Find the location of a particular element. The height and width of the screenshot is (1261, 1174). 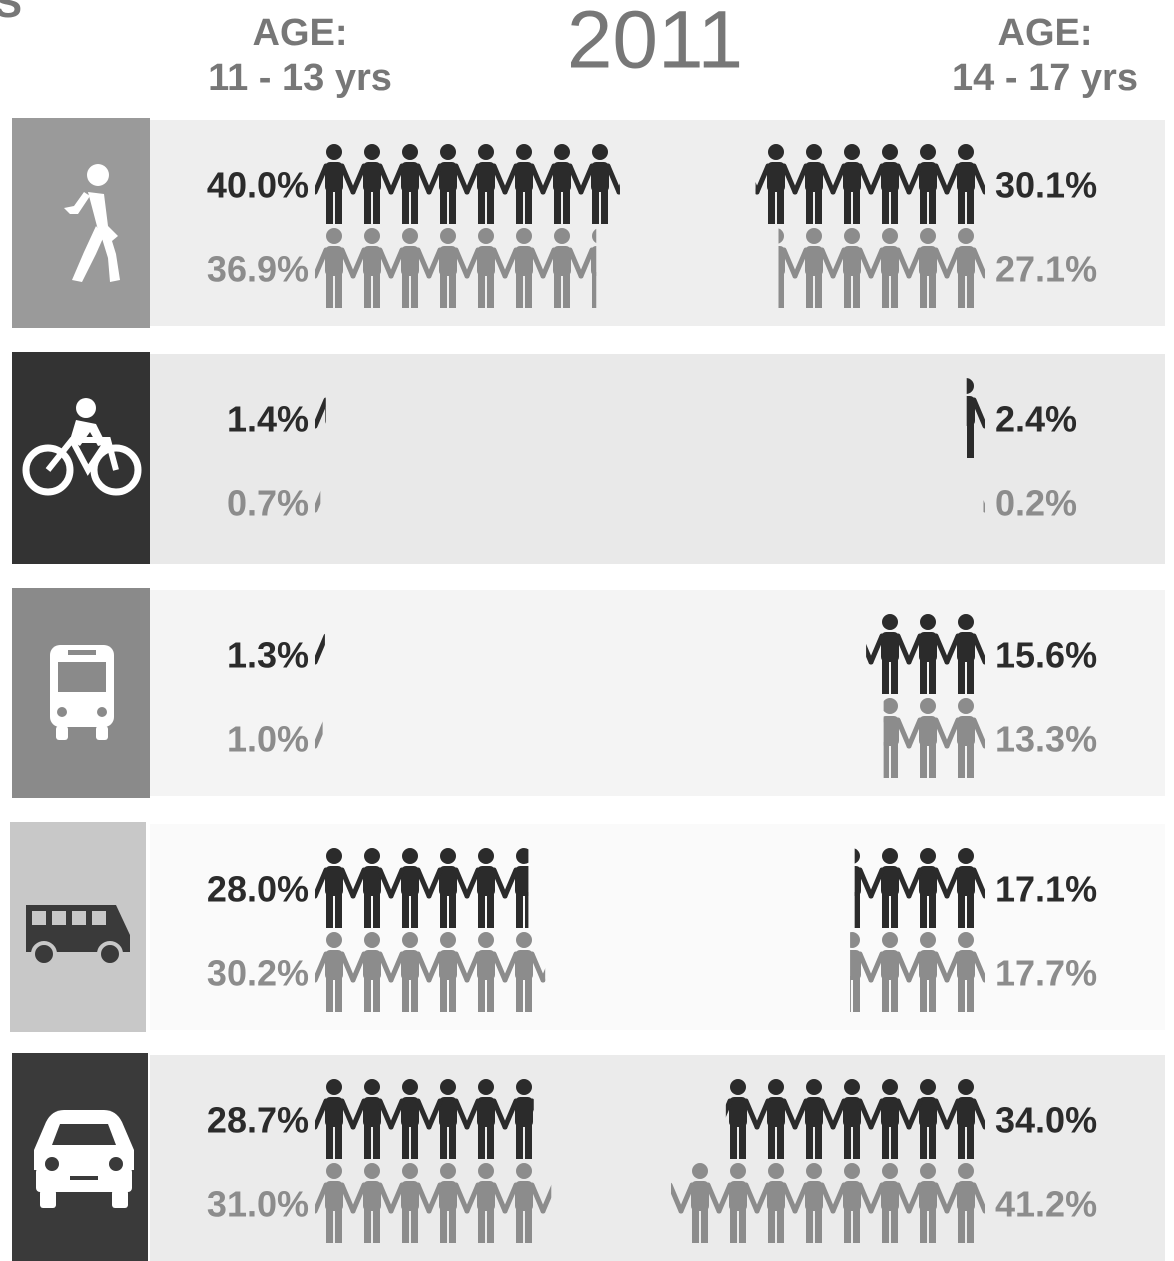

value-label: 31.0% is located at coordinates (258, 1204).